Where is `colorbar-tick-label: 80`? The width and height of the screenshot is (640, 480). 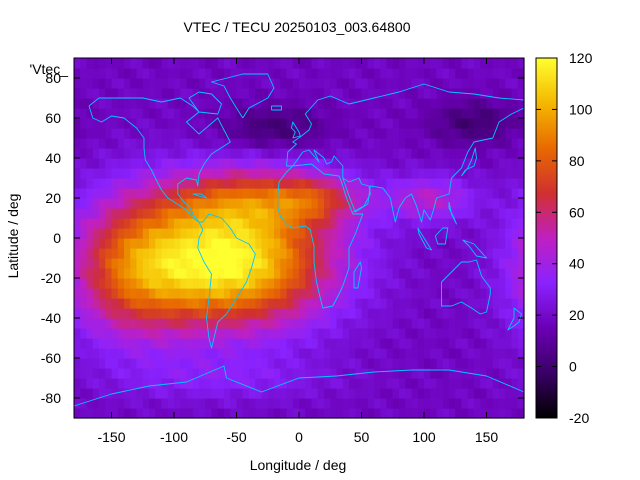
colorbar-tick-label: 80 is located at coordinates (577, 161).